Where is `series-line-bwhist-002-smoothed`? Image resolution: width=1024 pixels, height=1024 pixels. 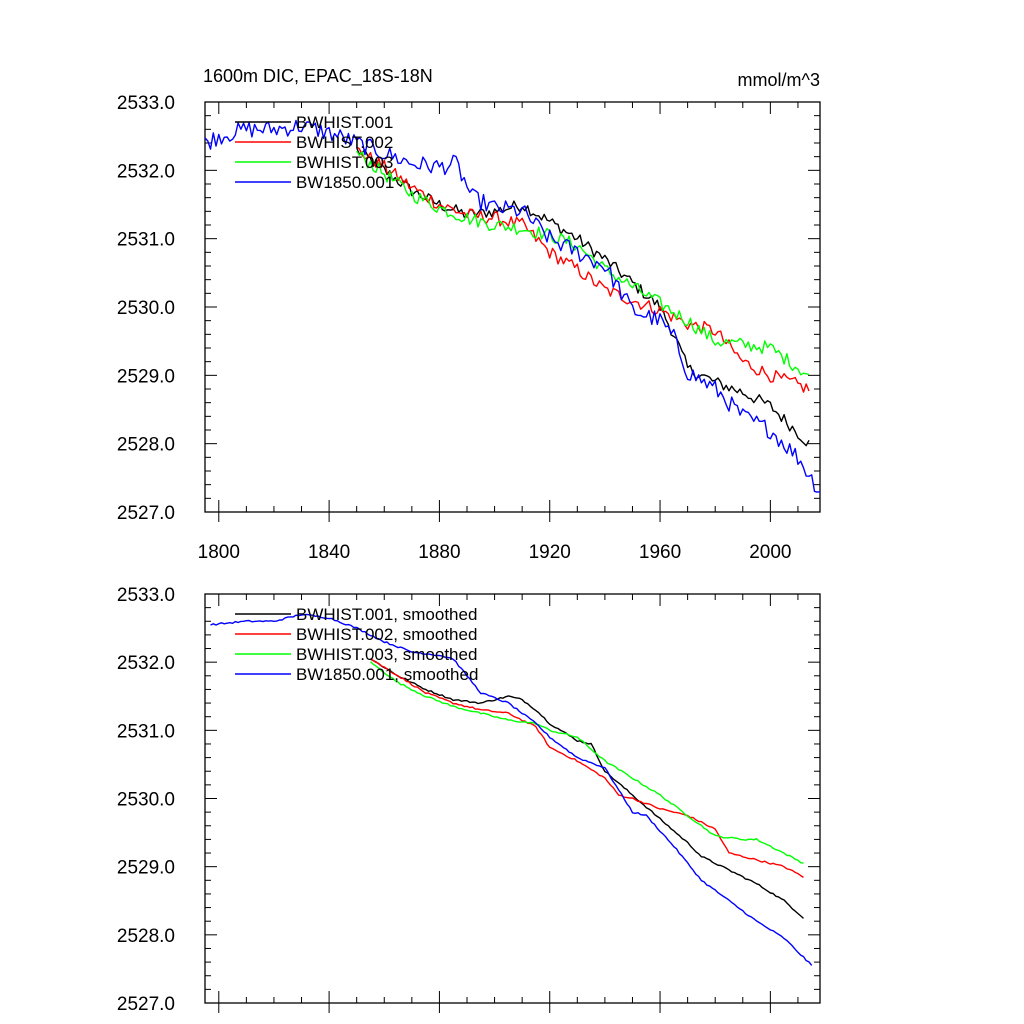
series-line-bwhist-002-smoothed is located at coordinates (587, 768).